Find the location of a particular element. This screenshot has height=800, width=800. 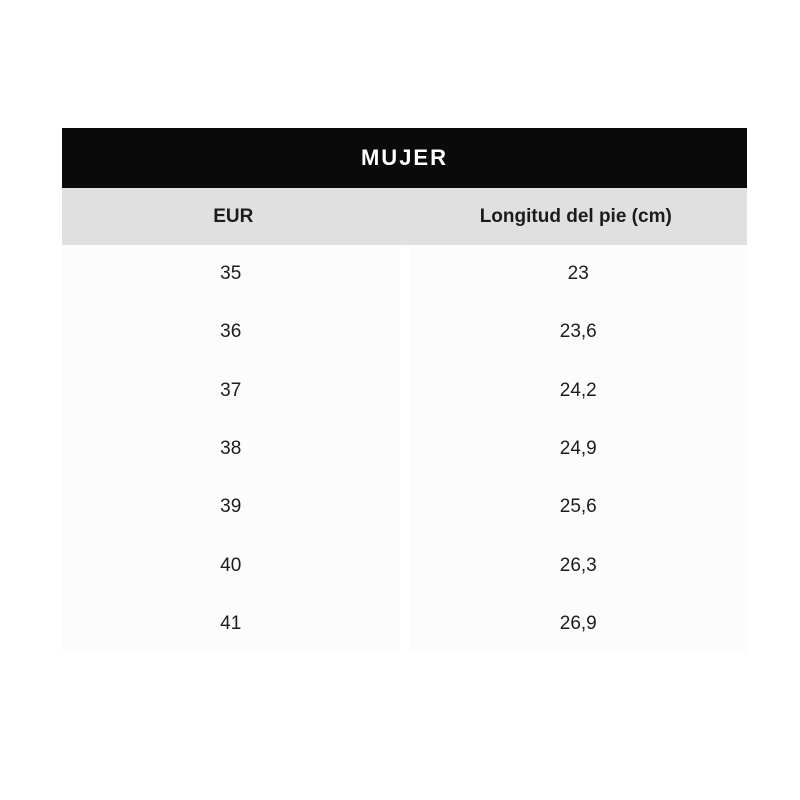

foot-length-cell: 24,2 is located at coordinates (578, 390).